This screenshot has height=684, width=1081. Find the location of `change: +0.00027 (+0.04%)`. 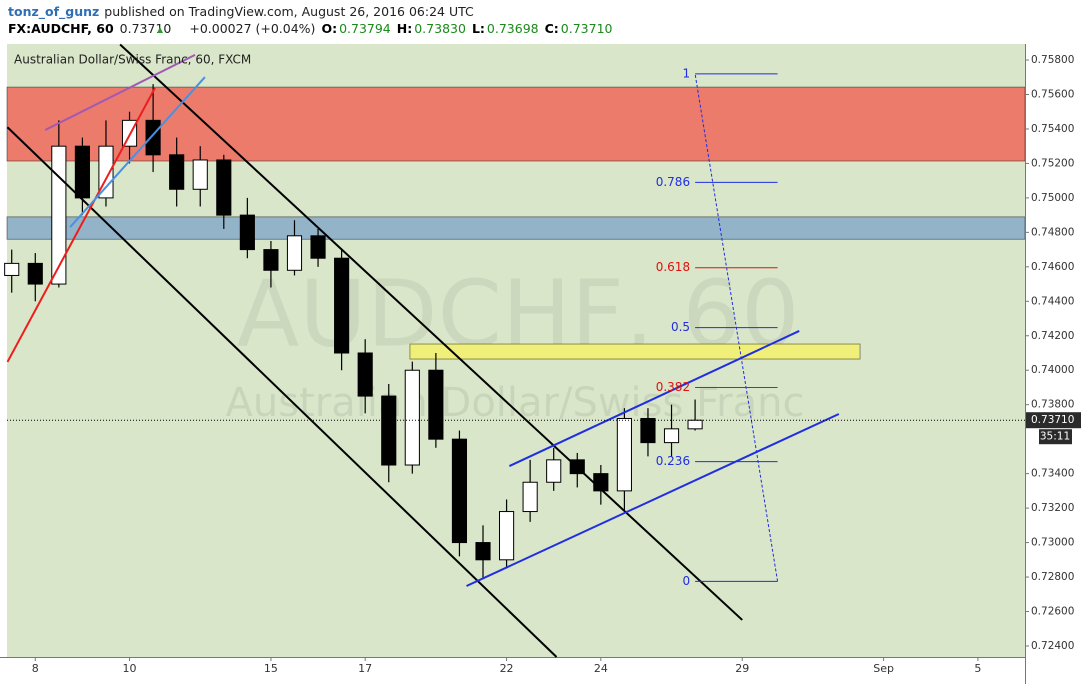

change: +0.00027 (+0.04%) is located at coordinates (252, 28).